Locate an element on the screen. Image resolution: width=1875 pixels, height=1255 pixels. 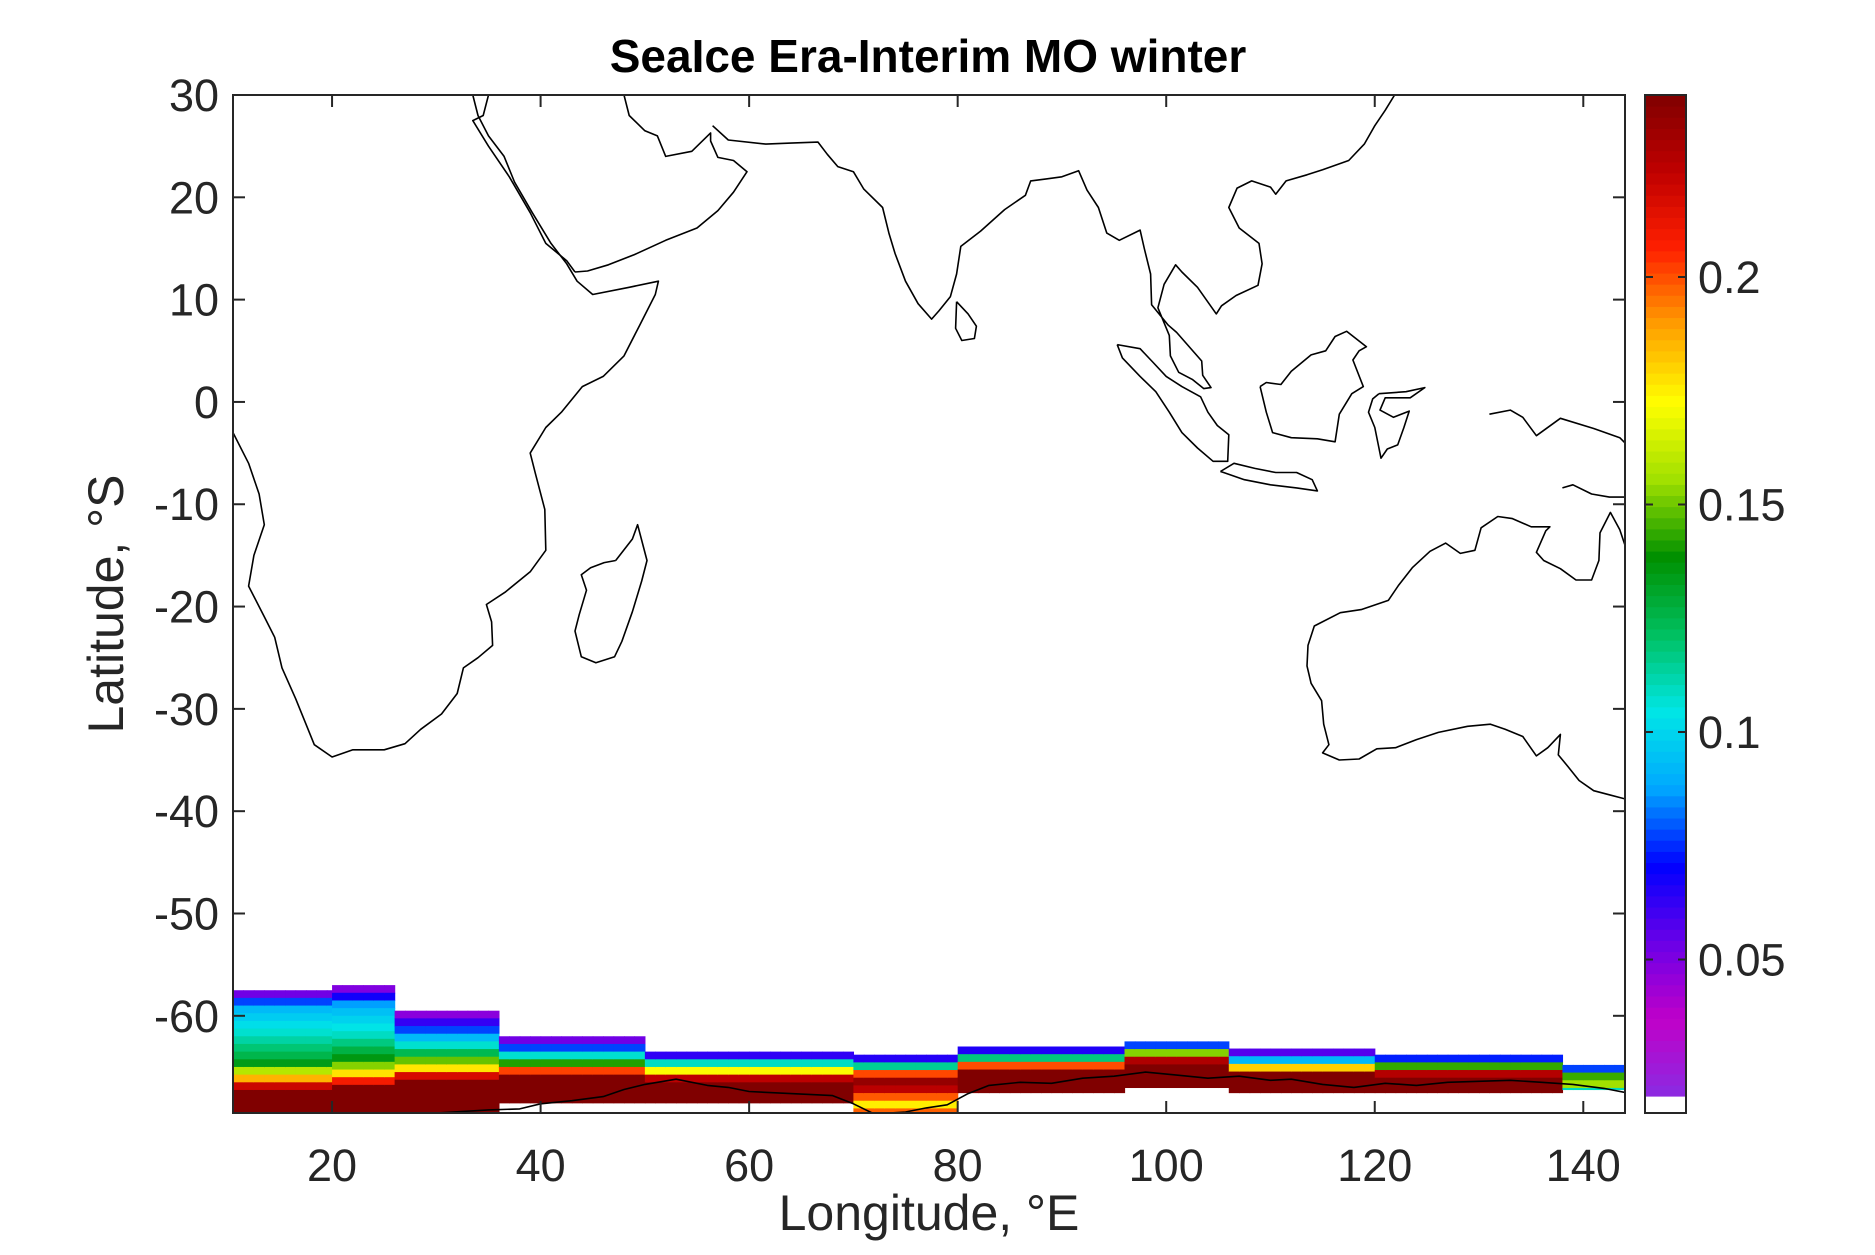
sea-ice-band is located at coordinates (1177, 1065).